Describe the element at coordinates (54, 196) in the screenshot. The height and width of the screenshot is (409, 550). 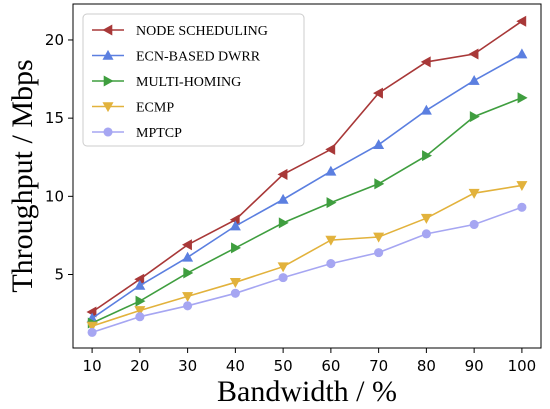
I see `y-tick-label: 10` at that location.